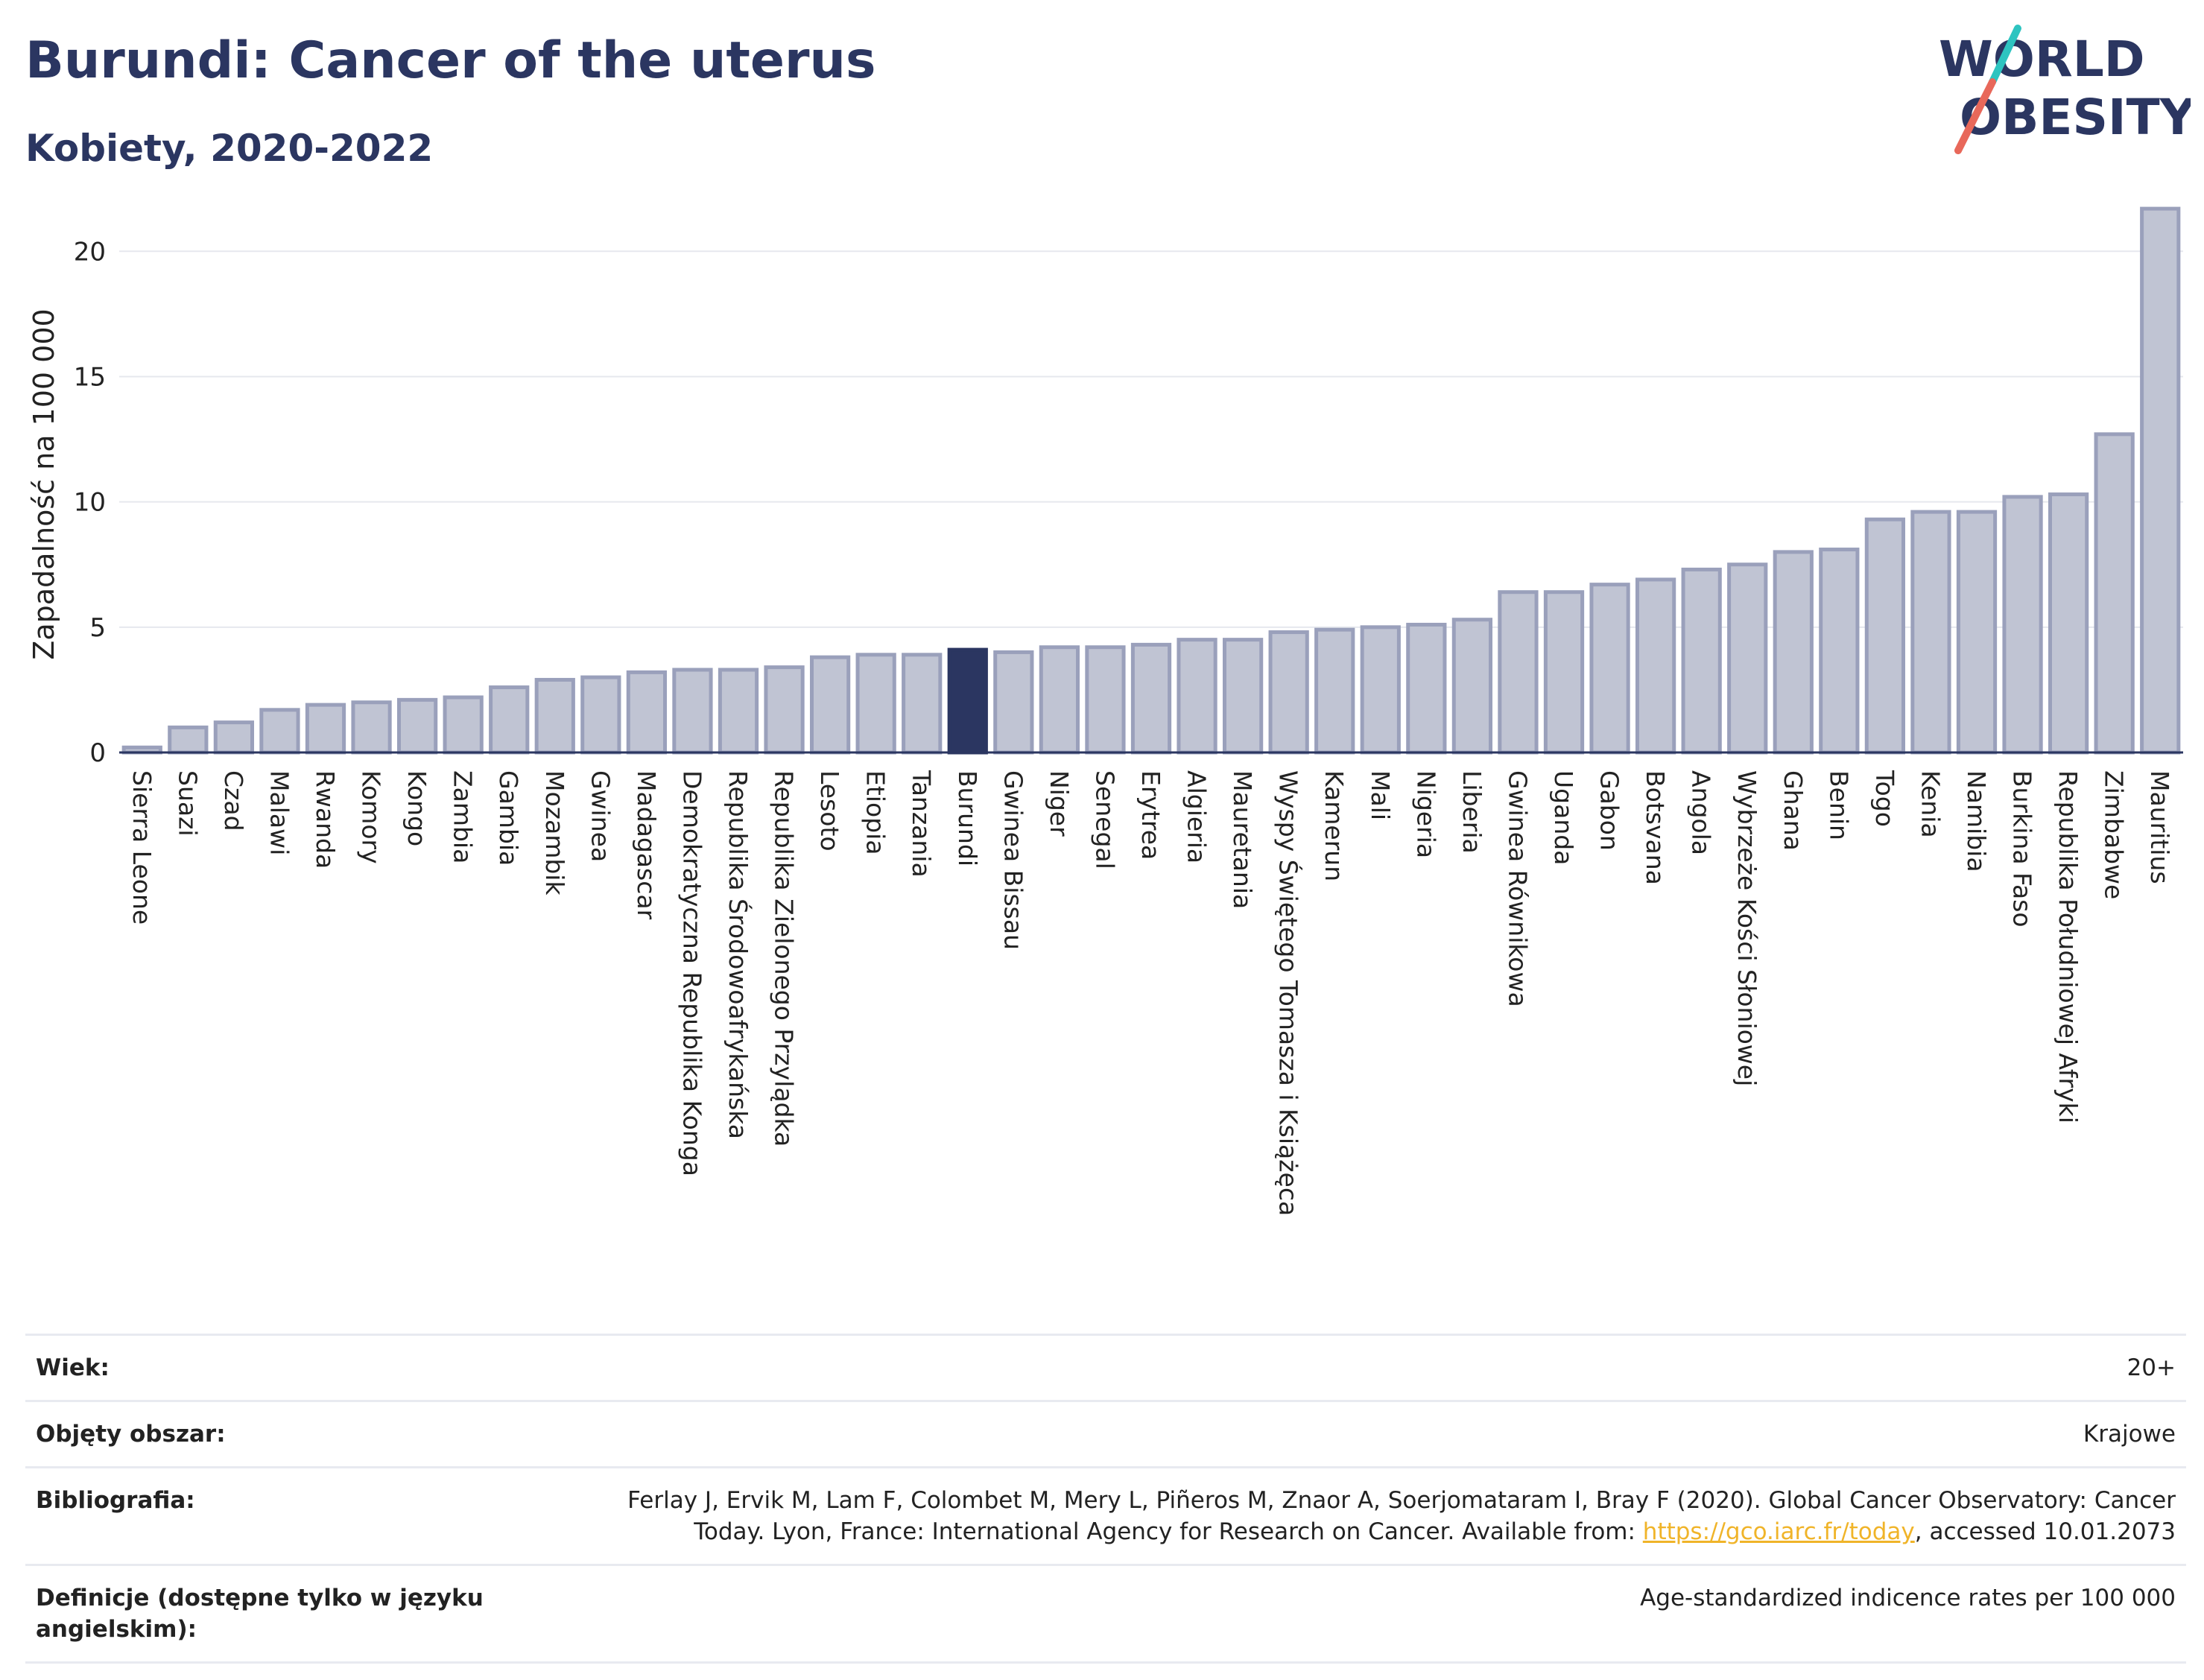 This screenshot has width=2204, height=1680. What do you see at coordinates (97, 753) in the screenshot?
I see `y-tick-label: 0` at bounding box center [97, 753].